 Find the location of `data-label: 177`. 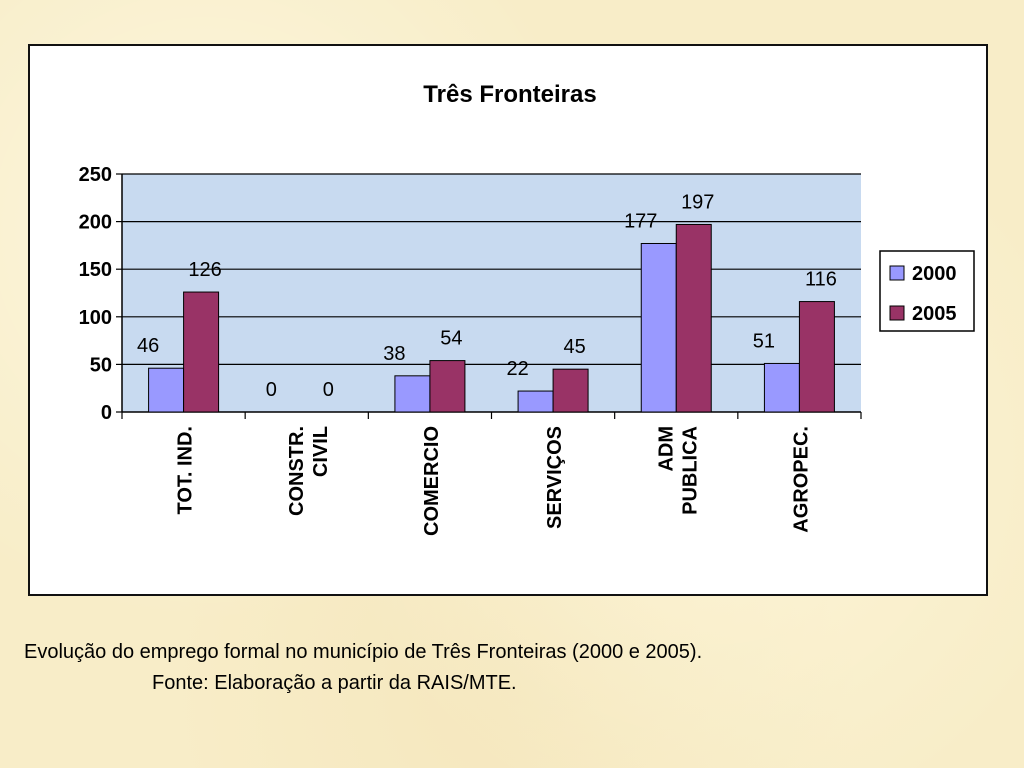

data-label: 177 is located at coordinates (640, 221).